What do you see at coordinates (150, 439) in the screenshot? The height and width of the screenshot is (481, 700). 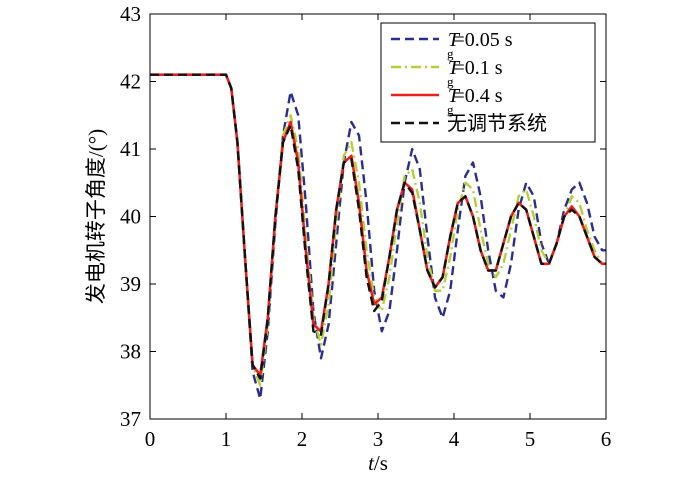 I see `x-tick-label: 0` at bounding box center [150, 439].